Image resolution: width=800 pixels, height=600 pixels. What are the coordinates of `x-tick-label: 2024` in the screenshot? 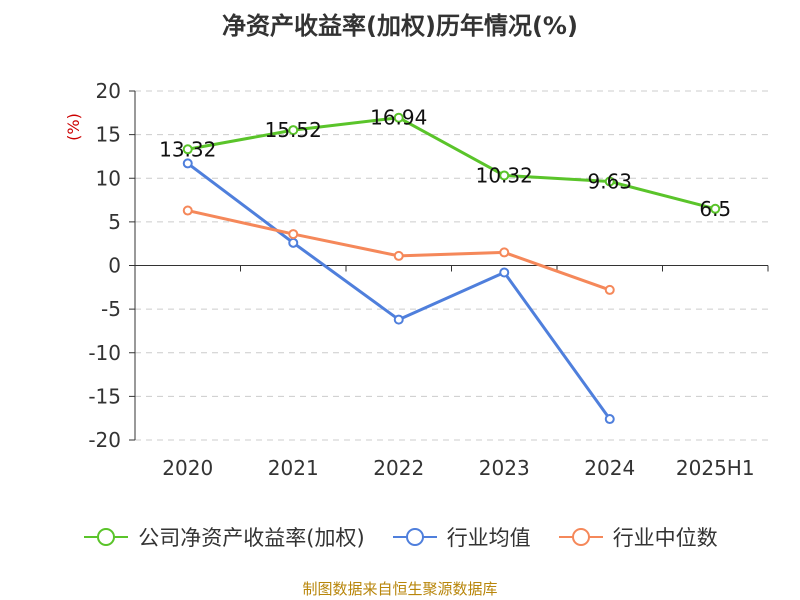 It's located at (609, 468).